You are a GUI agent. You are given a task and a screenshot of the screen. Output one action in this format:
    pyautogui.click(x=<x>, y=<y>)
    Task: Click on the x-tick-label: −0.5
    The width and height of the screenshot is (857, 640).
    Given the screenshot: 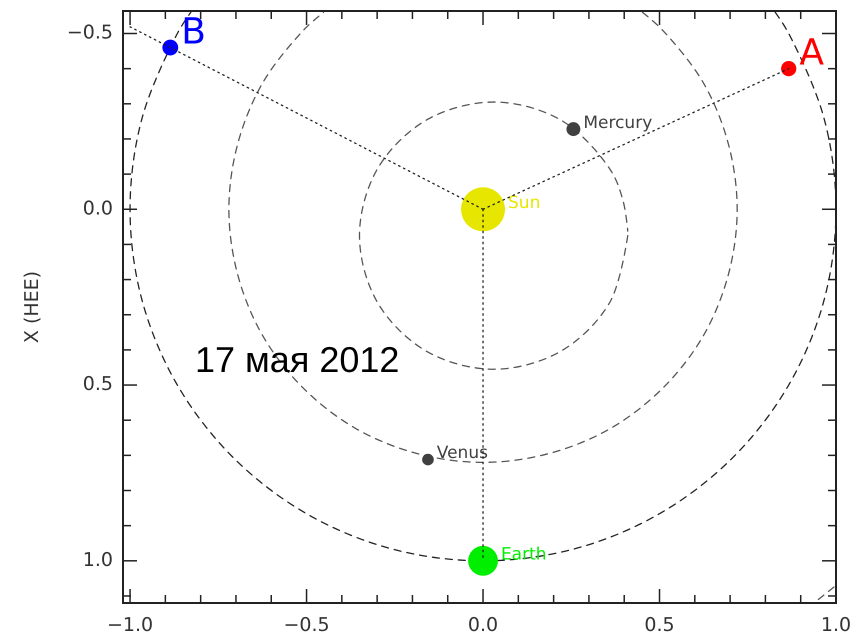 What is the action you would take?
    pyautogui.click(x=306, y=625)
    